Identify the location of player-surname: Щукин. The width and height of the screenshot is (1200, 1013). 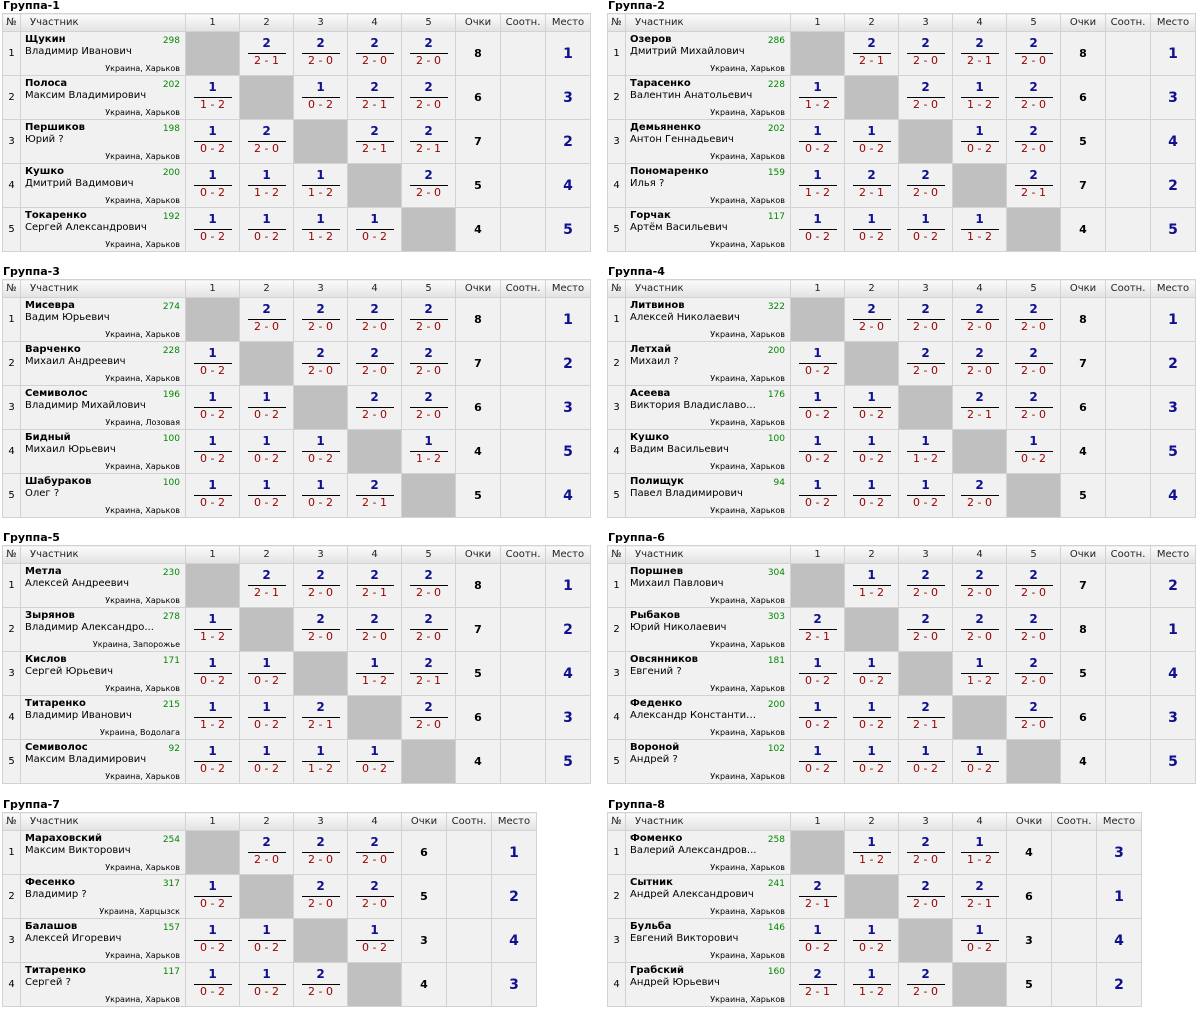
(45, 39).